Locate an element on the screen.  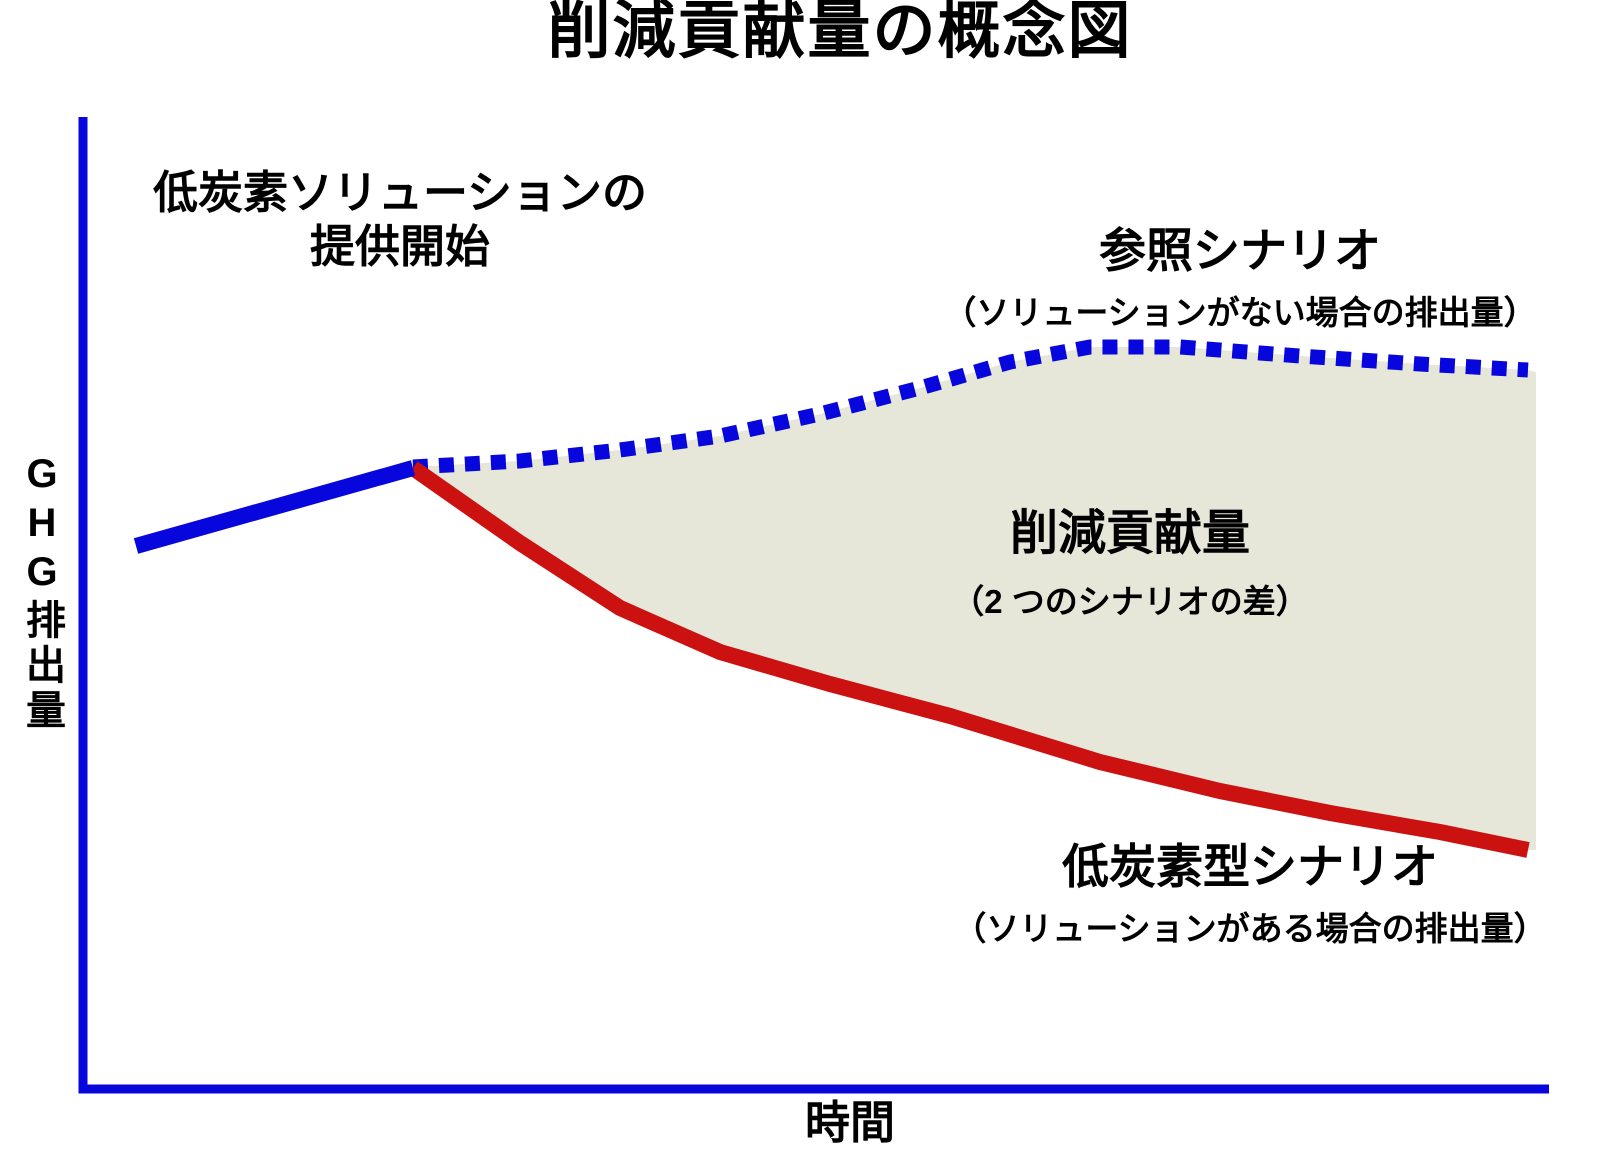
x-axis-label: 時間 is located at coordinates (849, 1122).